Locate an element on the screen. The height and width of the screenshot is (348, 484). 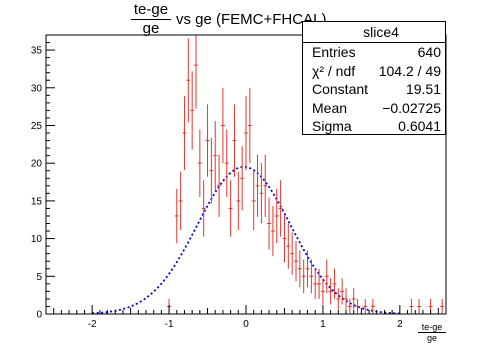
y-tick-label: 15 is located at coordinates (37, 201).